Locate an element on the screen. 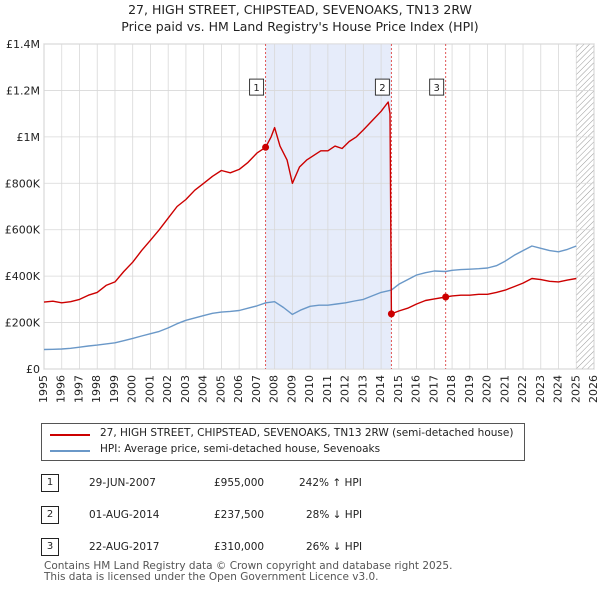 Image resolution: width=600 pixels, height=590 pixels. transaction-hpi-change: 242% ↑ HPI is located at coordinates (330, 483).